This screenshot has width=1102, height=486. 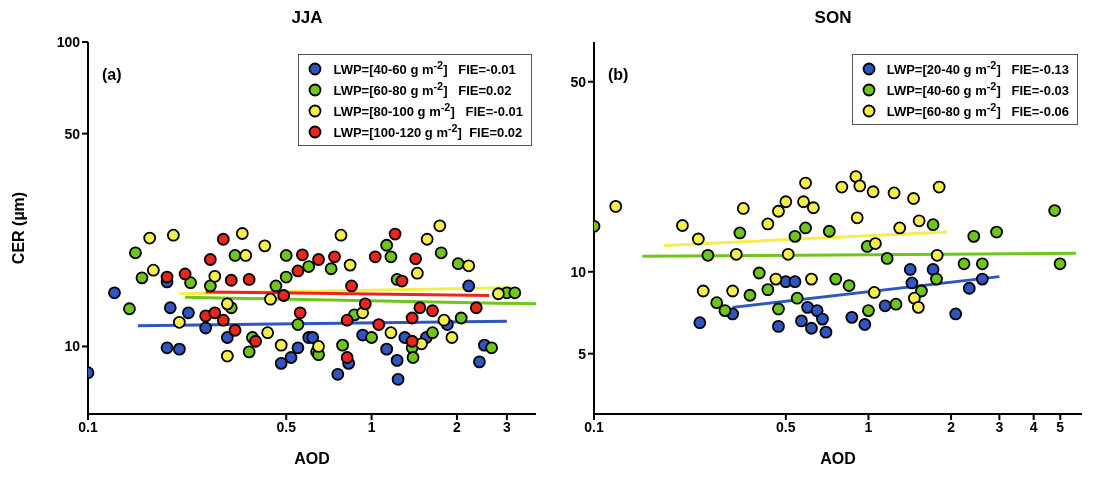 What do you see at coordinates (307, 18) in the screenshot?
I see `chart-title: JJA` at bounding box center [307, 18].